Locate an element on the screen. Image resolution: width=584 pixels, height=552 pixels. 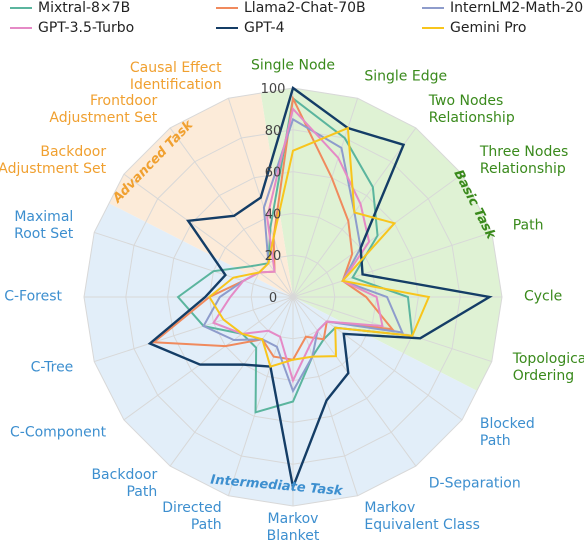
radial-tick-label: 80 is located at coordinates (273, 131).